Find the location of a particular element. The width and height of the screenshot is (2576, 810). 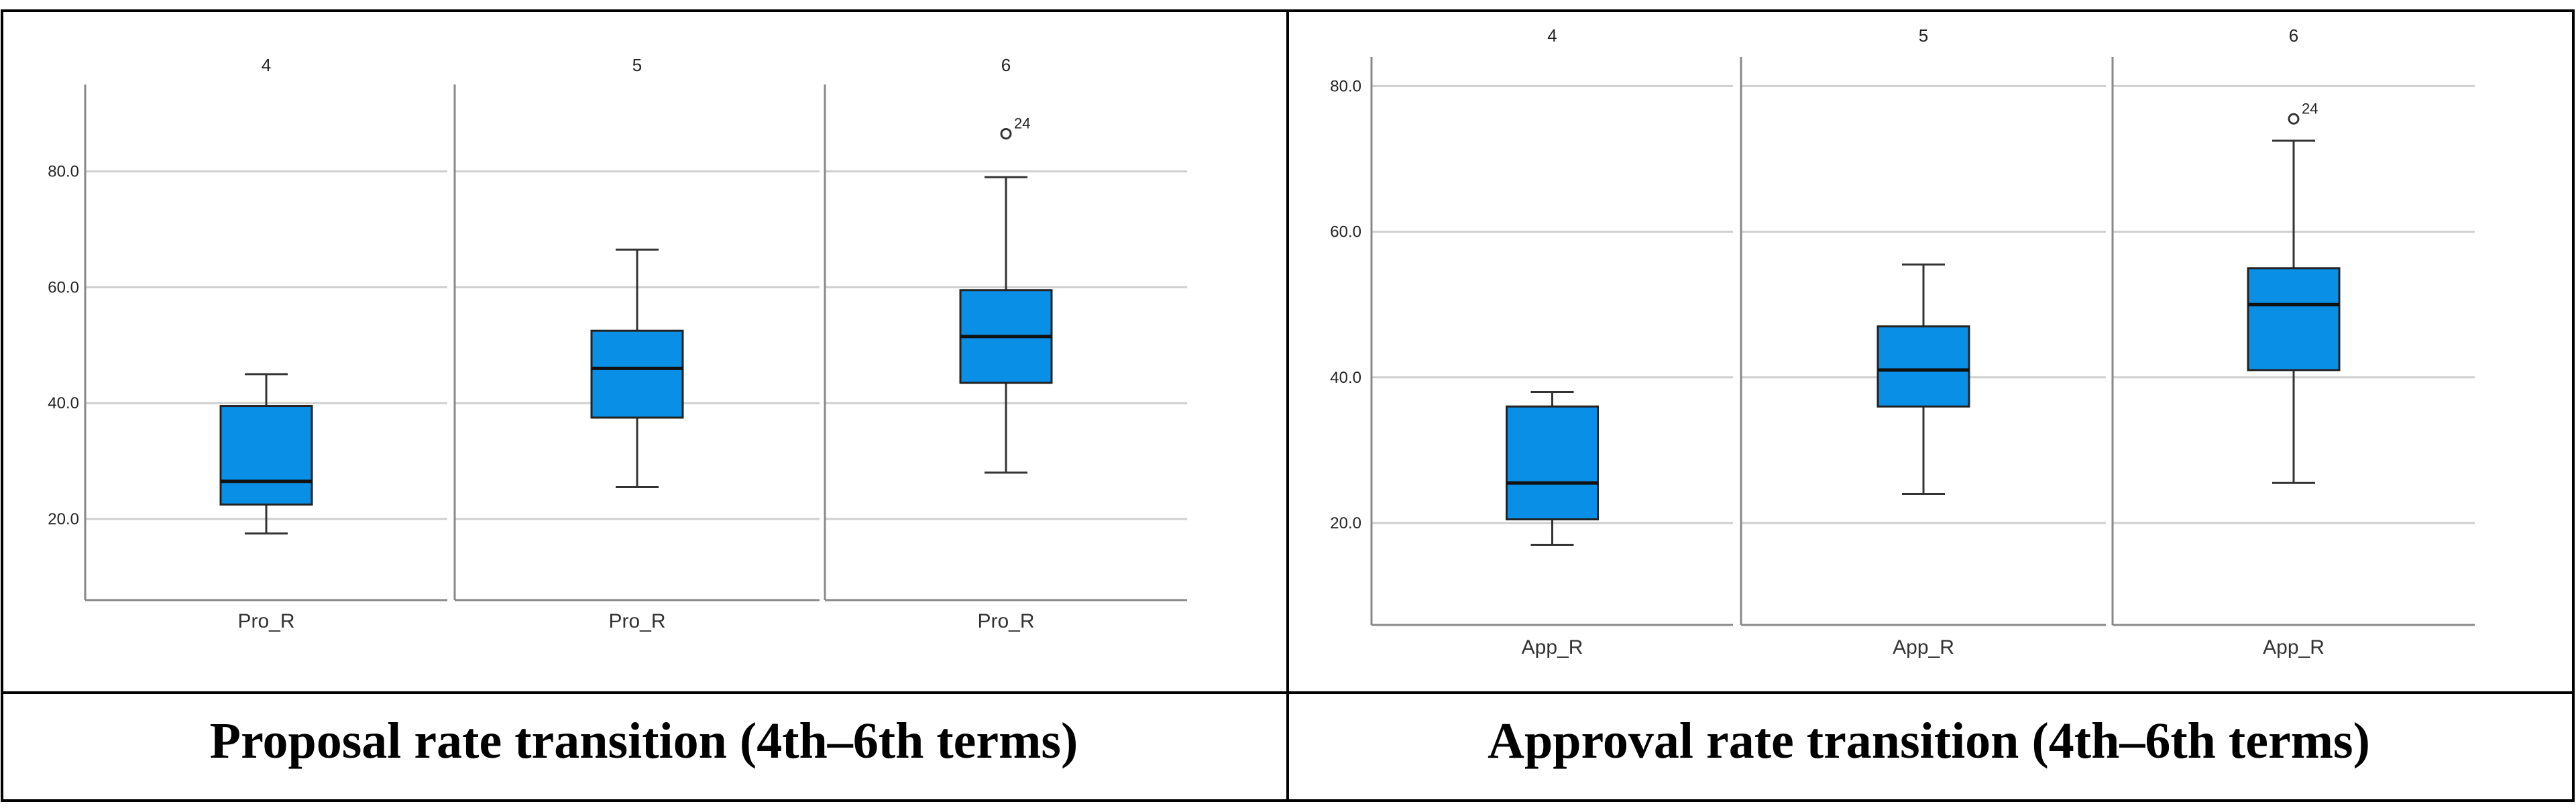

caption-approval: Approval rate transition (4th–6th terms) is located at coordinates (1929, 741).